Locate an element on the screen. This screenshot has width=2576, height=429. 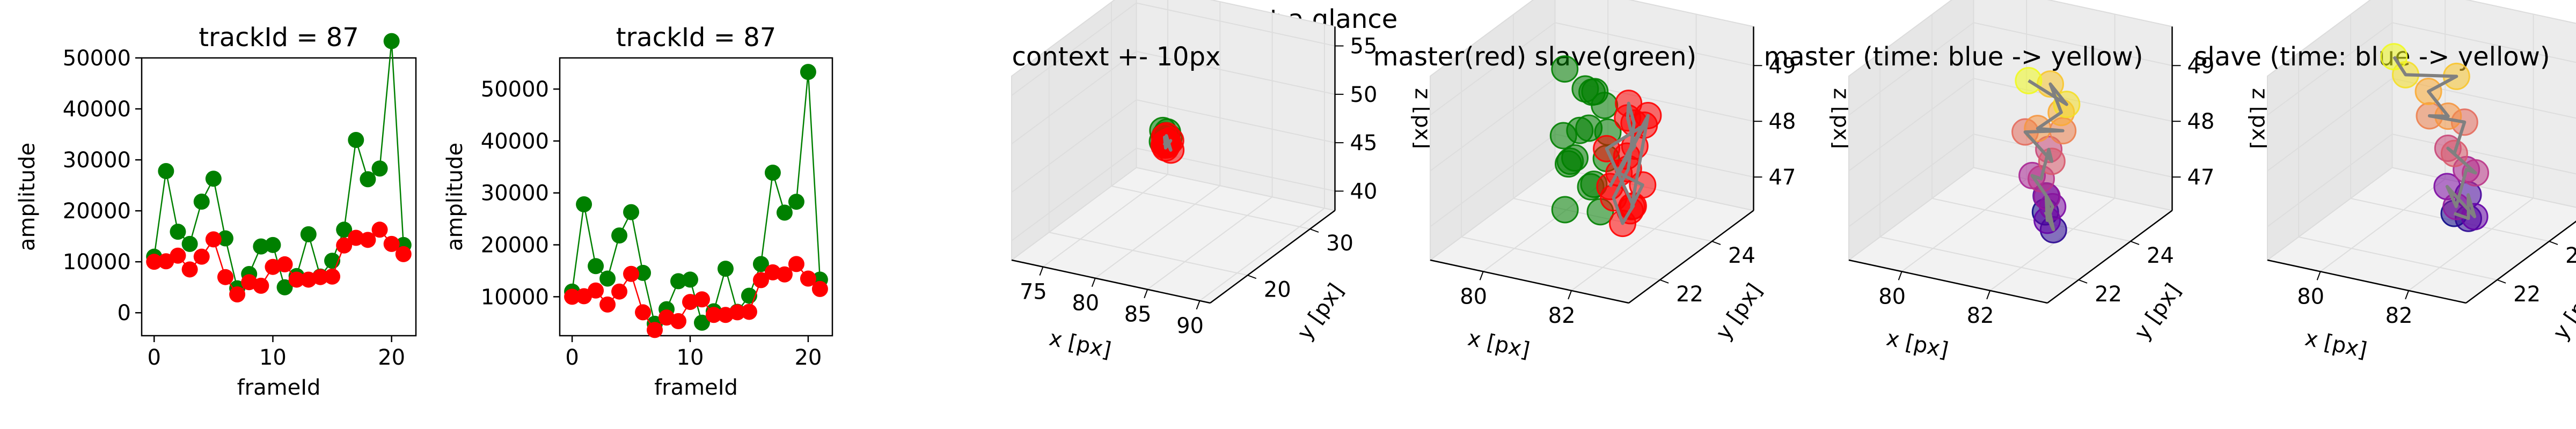
x-axis-label: x [px] is located at coordinates (1080, 344).